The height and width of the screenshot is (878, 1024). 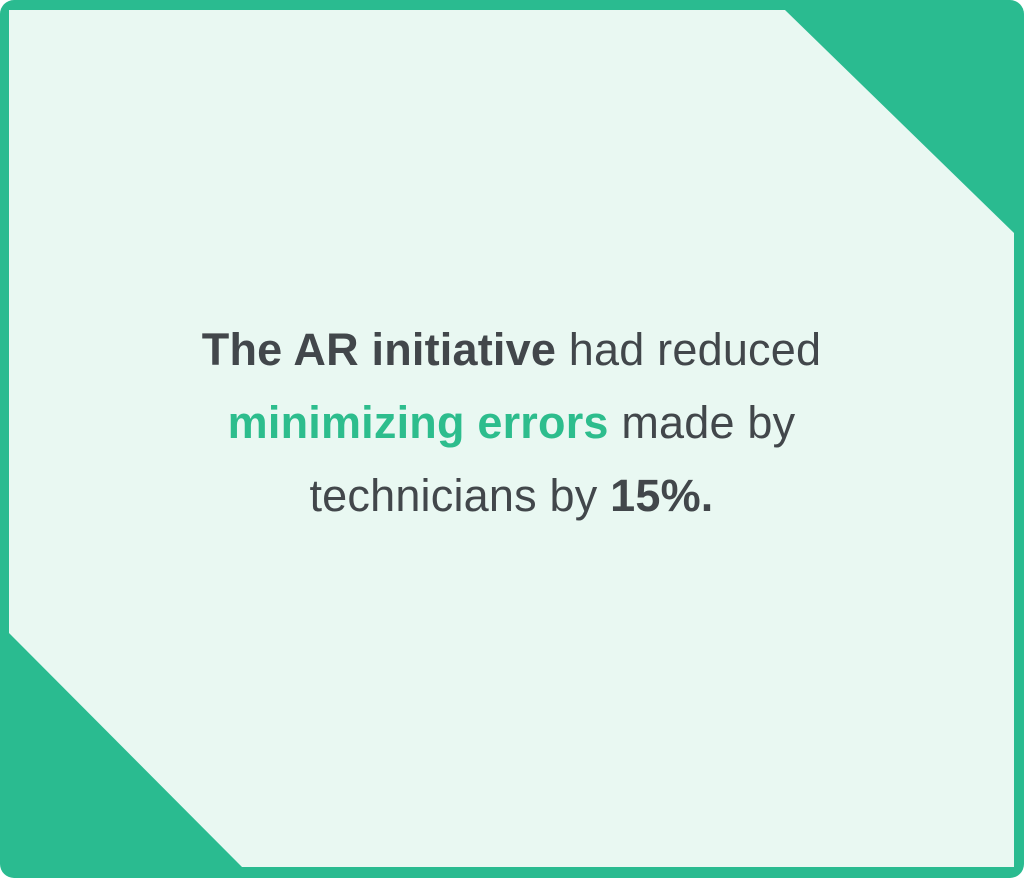 I want to click on quote-line-3: technicians by 15%., so click(x=511, y=495).